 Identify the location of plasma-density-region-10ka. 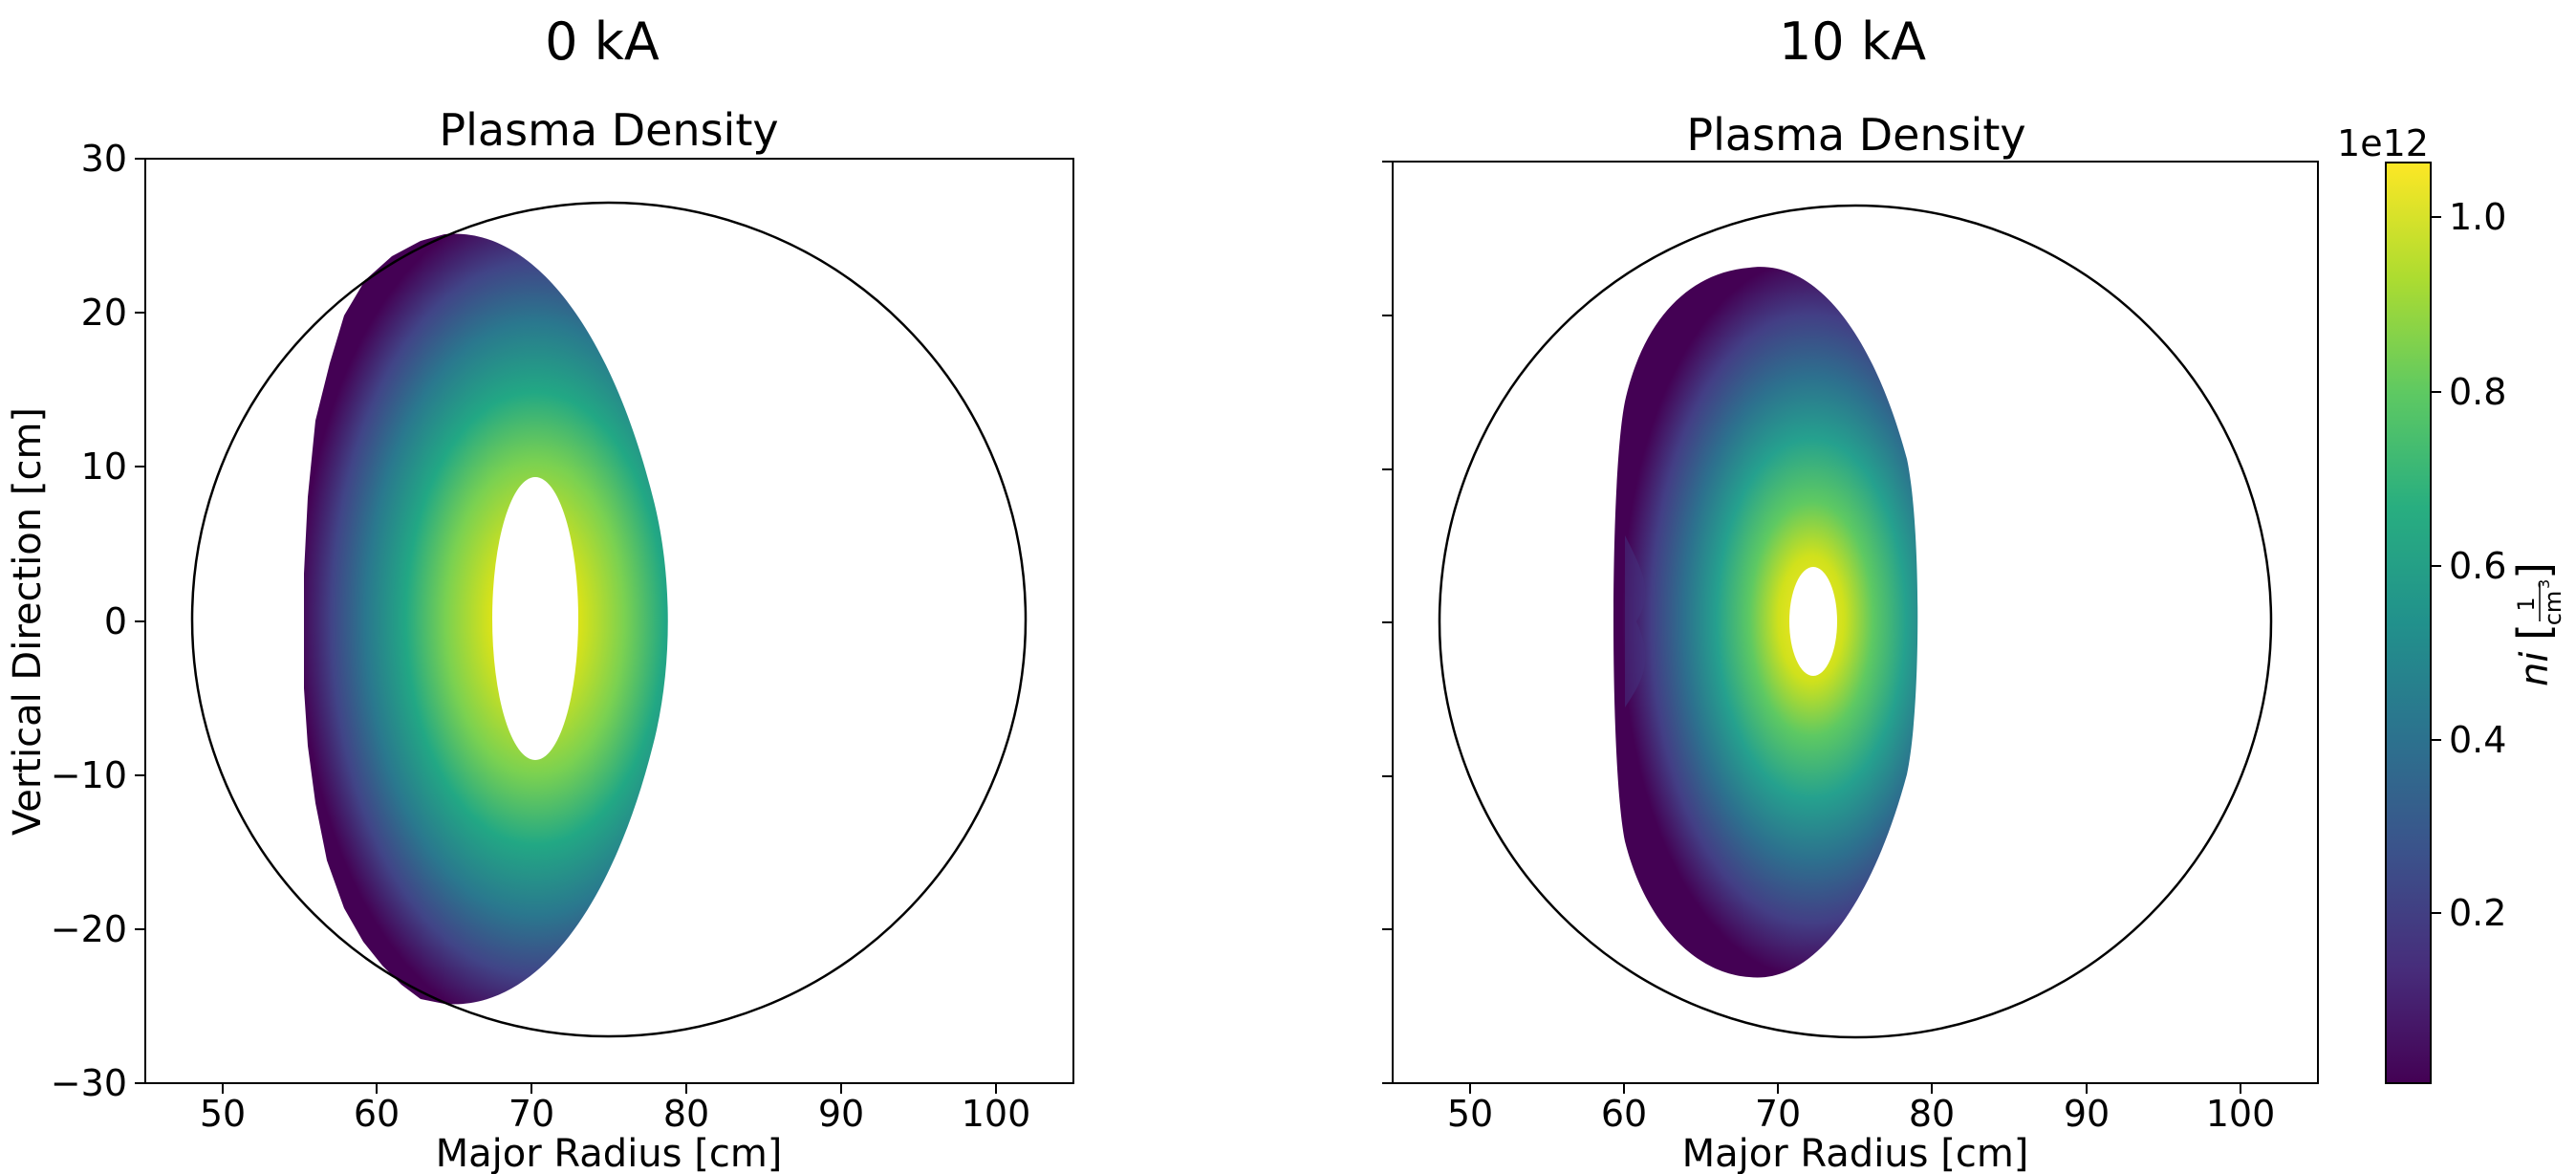
(1765, 622).